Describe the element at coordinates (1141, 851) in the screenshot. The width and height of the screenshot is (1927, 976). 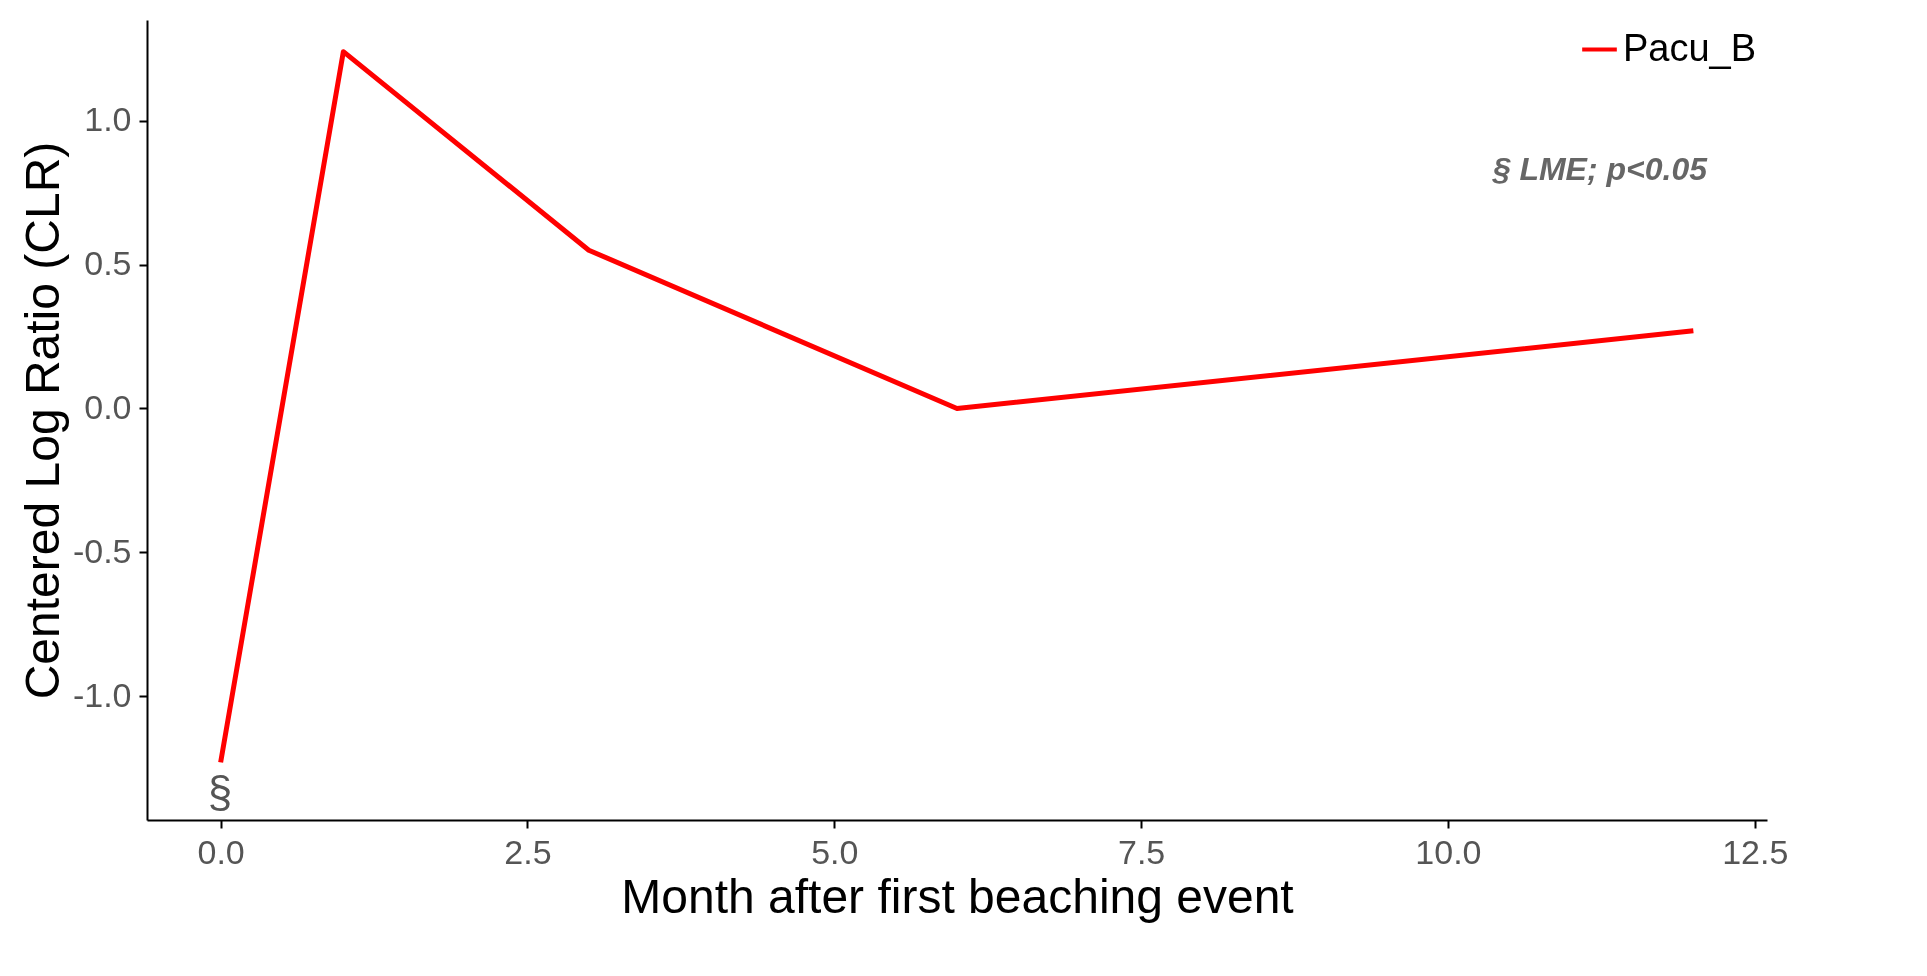
I see `x-tick-label: 7.5` at that location.